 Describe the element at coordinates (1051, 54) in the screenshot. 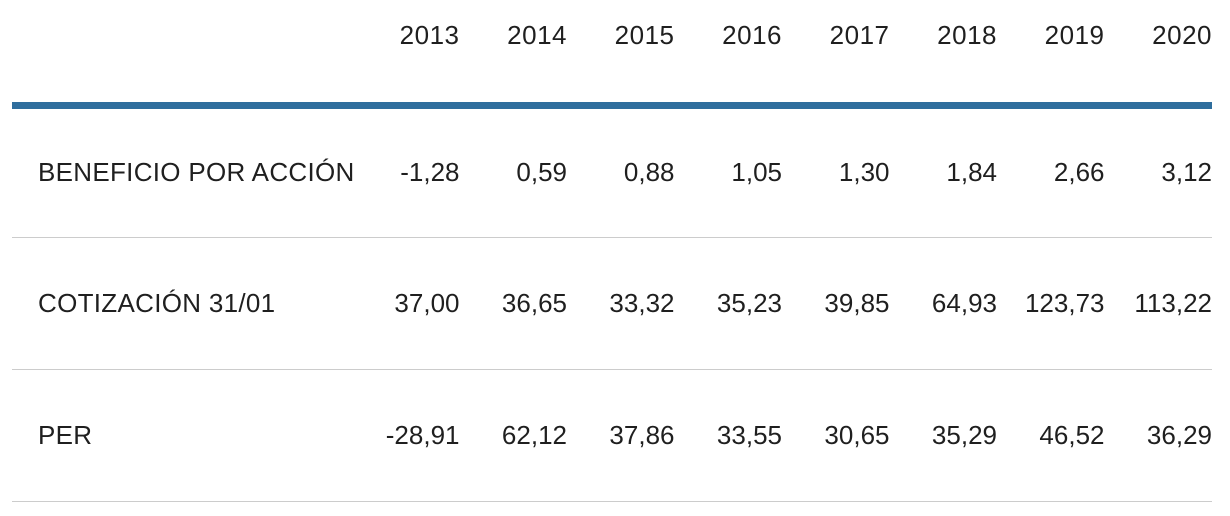

I see `column-header-2019: 2019` at that location.